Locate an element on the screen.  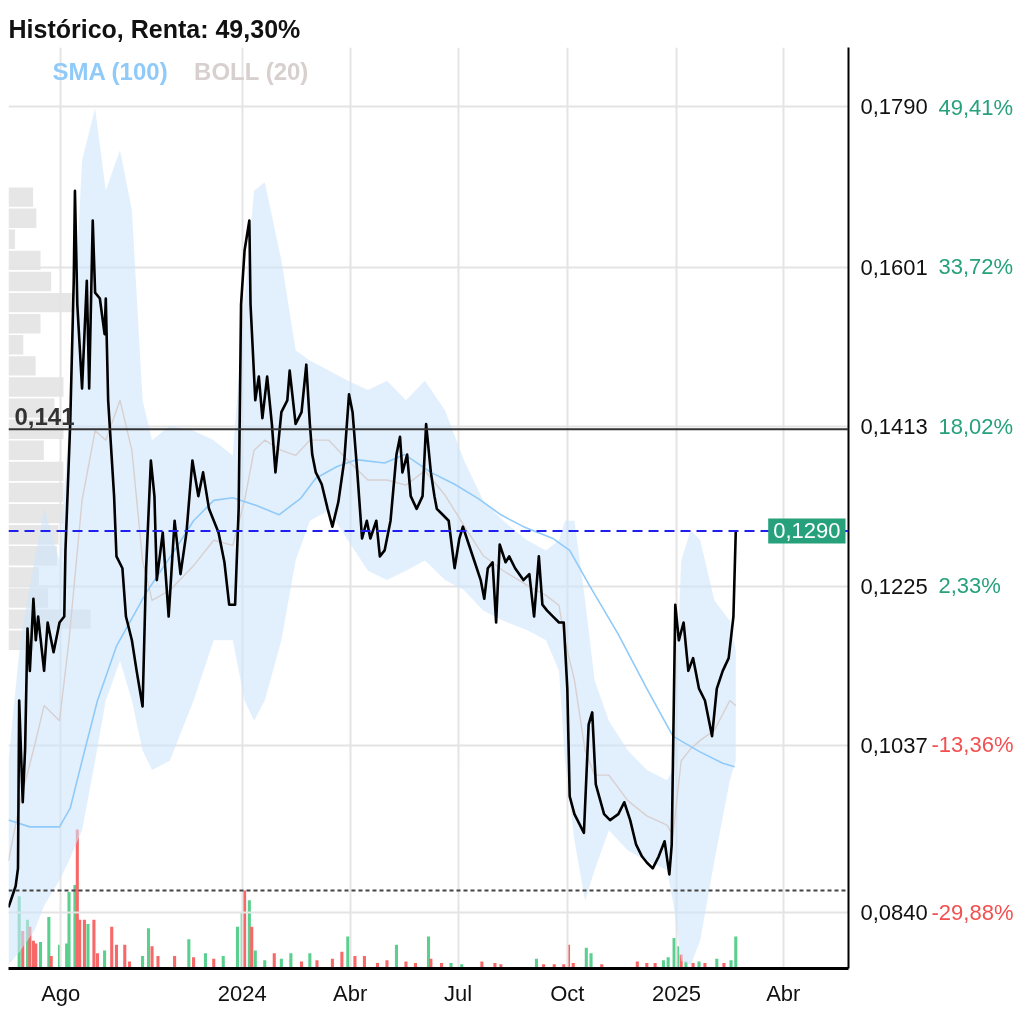
y2-tick-label: 18,02% is located at coordinates (976, 426).